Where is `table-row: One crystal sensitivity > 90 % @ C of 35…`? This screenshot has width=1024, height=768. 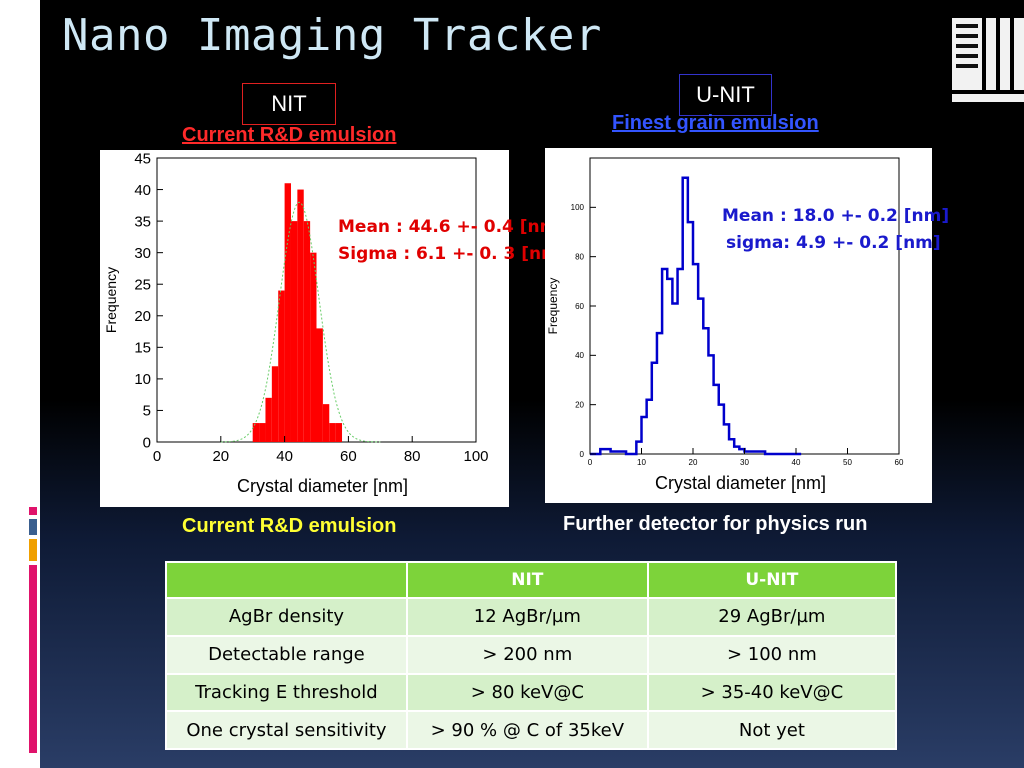 table-row: One crystal sensitivity > 90 % @ C of 35… is located at coordinates (531, 730).